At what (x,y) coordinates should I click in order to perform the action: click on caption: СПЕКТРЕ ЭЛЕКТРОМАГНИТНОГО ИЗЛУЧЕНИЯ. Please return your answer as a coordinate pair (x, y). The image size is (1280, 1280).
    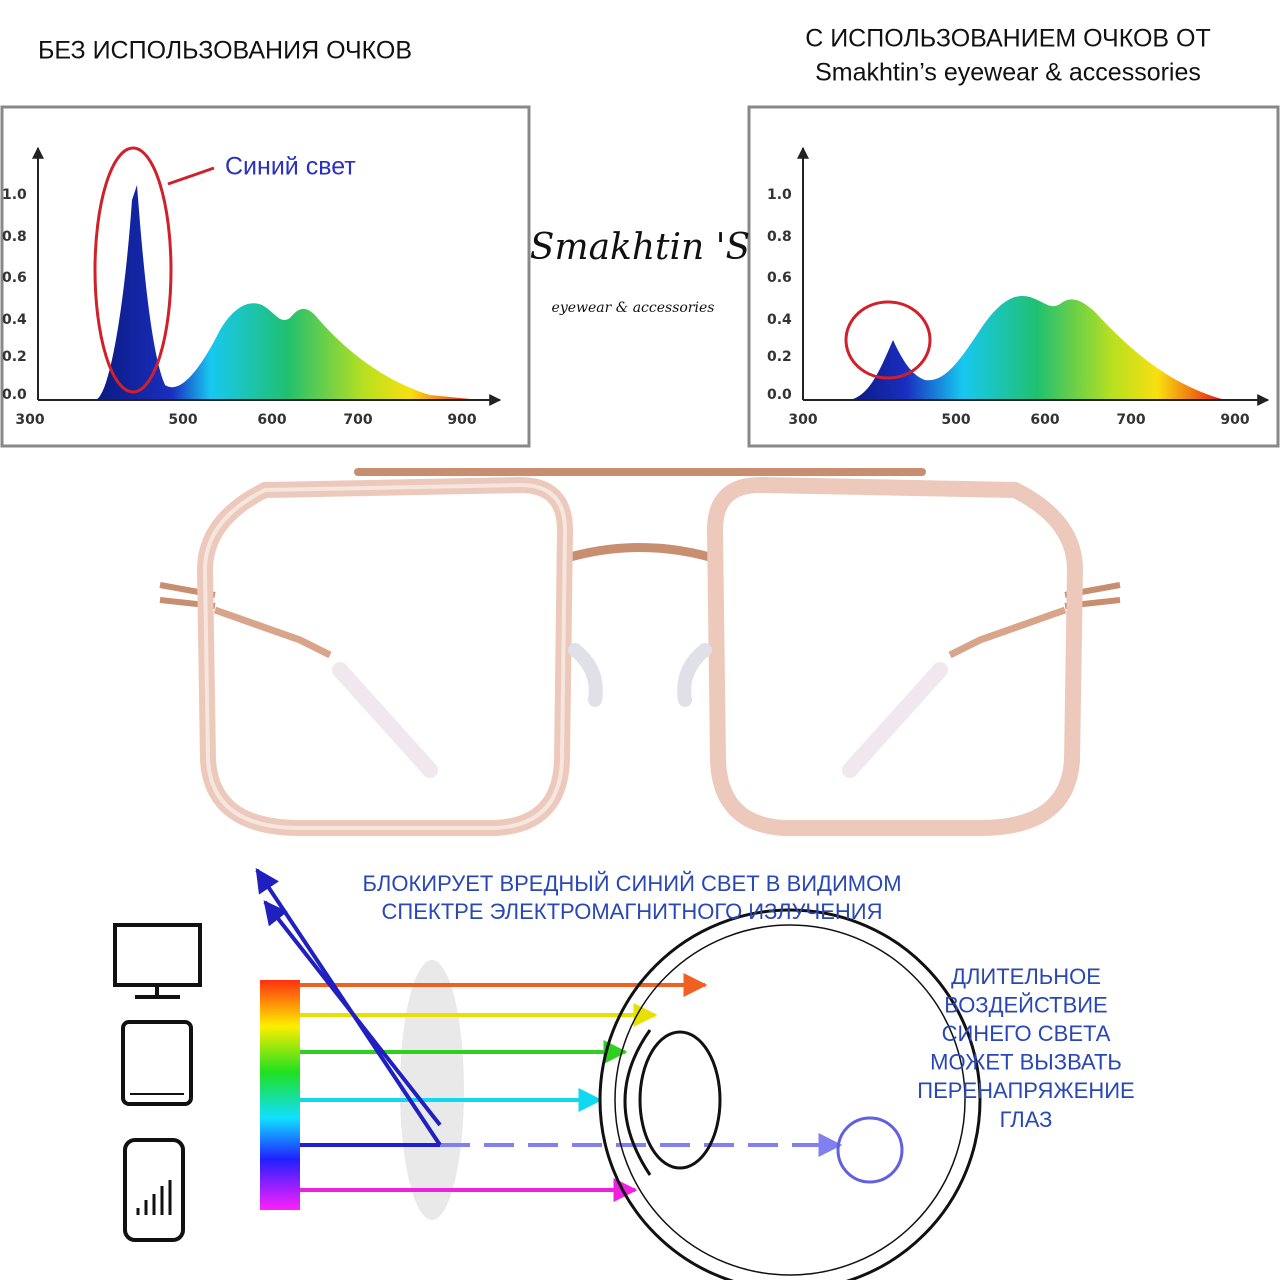
    Looking at the image, I should click on (632, 911).